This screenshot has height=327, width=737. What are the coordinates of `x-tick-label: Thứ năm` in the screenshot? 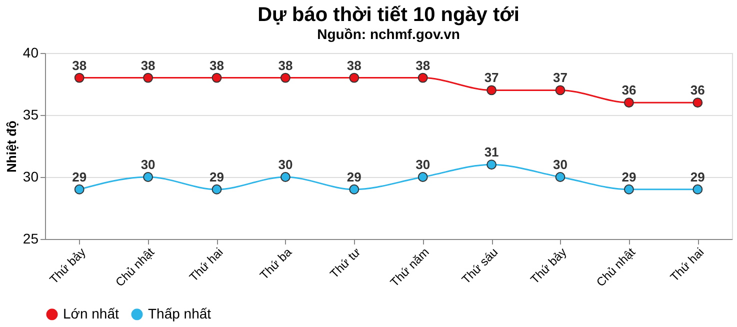 It's located at (409, 267).